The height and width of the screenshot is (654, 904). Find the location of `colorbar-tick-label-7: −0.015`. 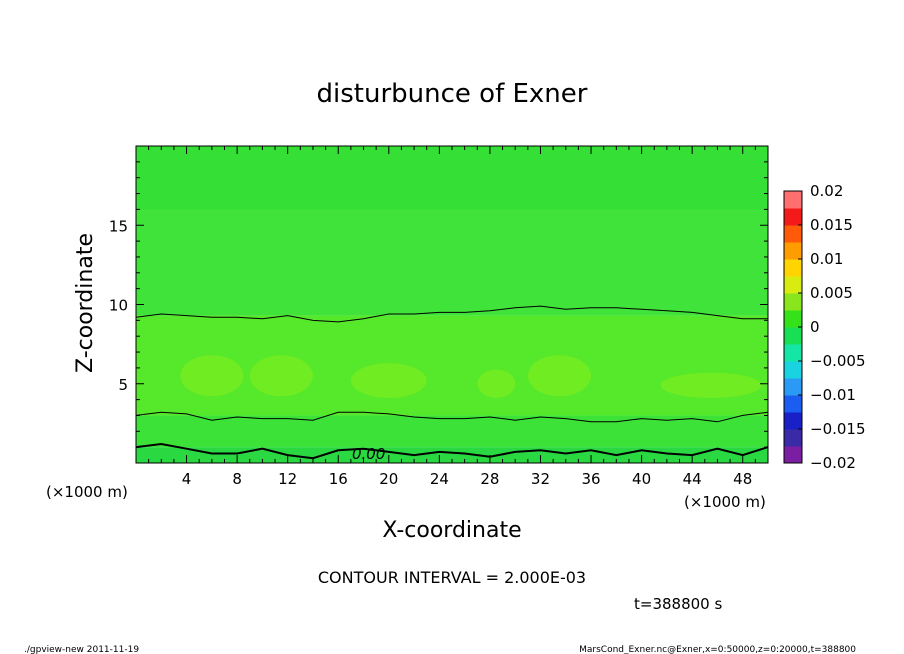

colorbar-tick-label-7: −0.015 is located at coordinates (838, 429).